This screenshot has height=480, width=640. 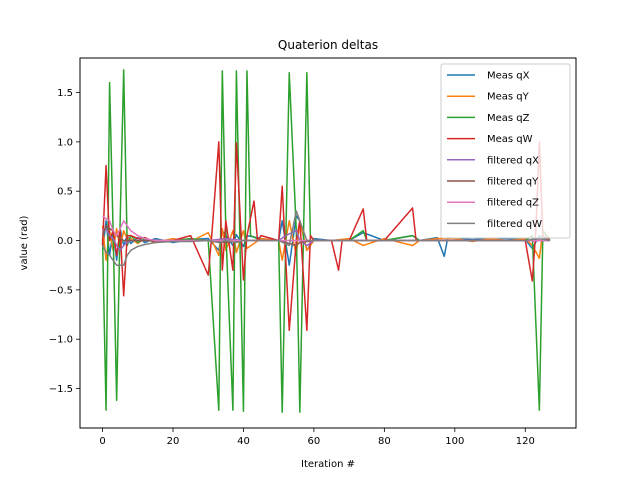 I want to click on legend-label-meas-qz: Meas qZ, so click(x=508, y=118).